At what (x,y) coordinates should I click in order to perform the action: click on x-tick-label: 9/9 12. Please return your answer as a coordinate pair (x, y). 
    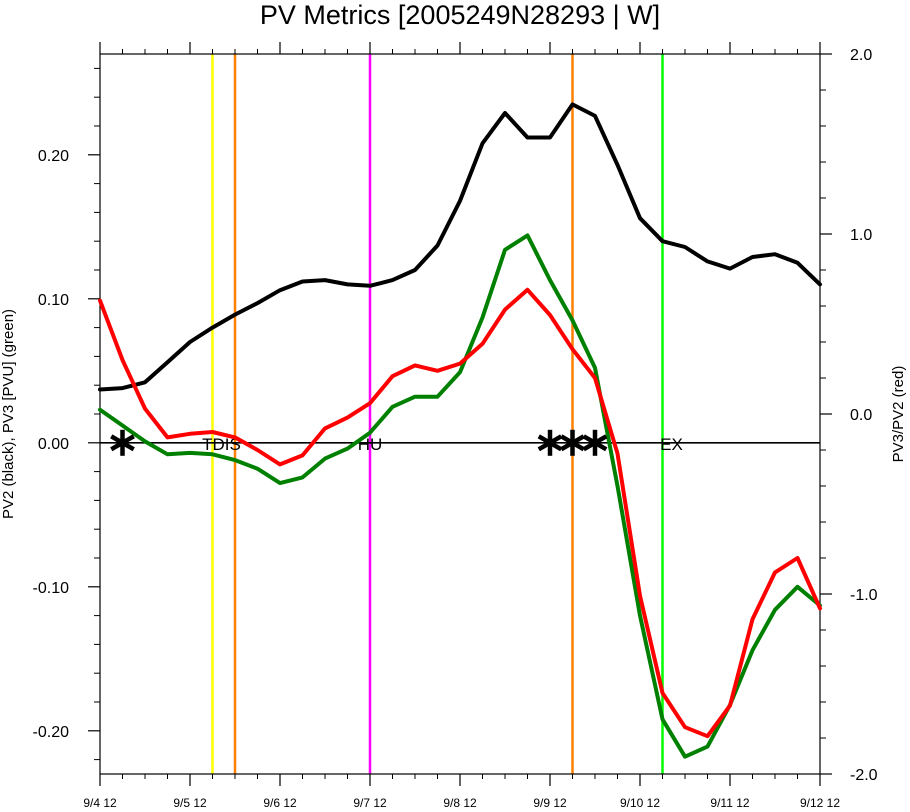
    Looking at the image, I should click on (550, 803).